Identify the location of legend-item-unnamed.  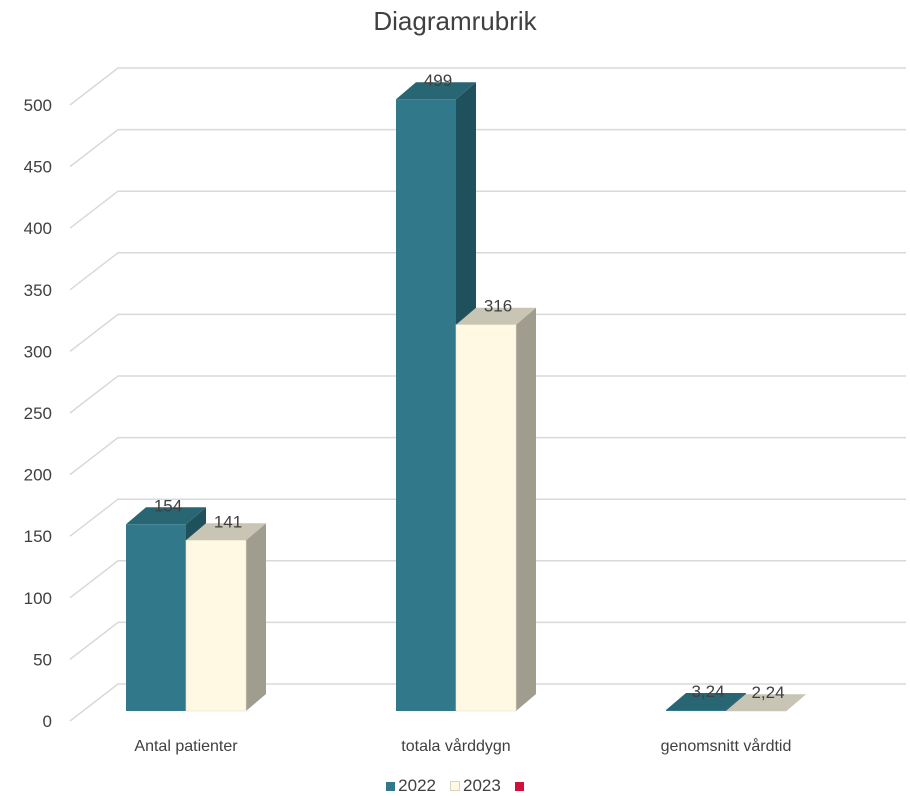
(519, 786).